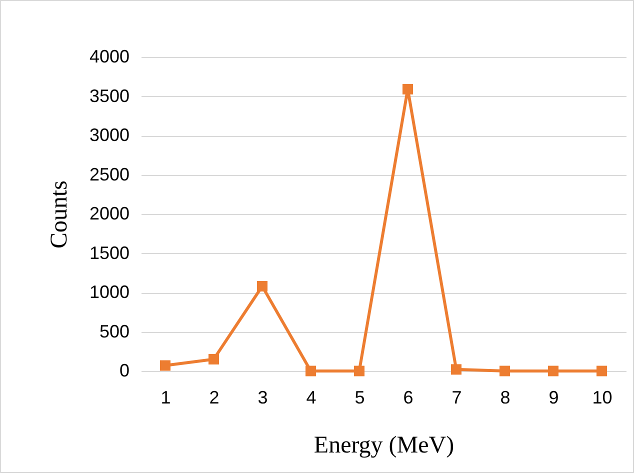 This screenshot has height=475, width=636. Describe the element at coordinates (359, 398) in the screenshot. I see `x-tick-label: 5` at that location.